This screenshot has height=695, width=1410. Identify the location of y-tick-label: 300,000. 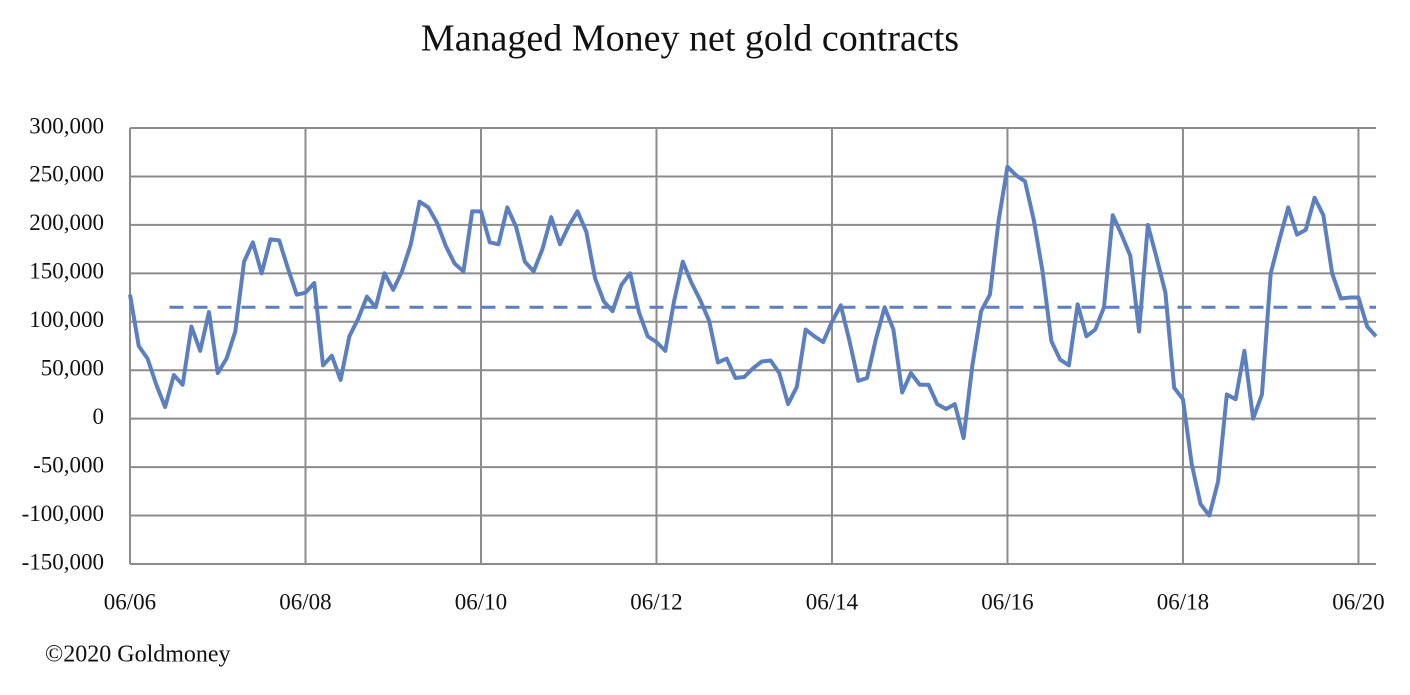
(66, 125).